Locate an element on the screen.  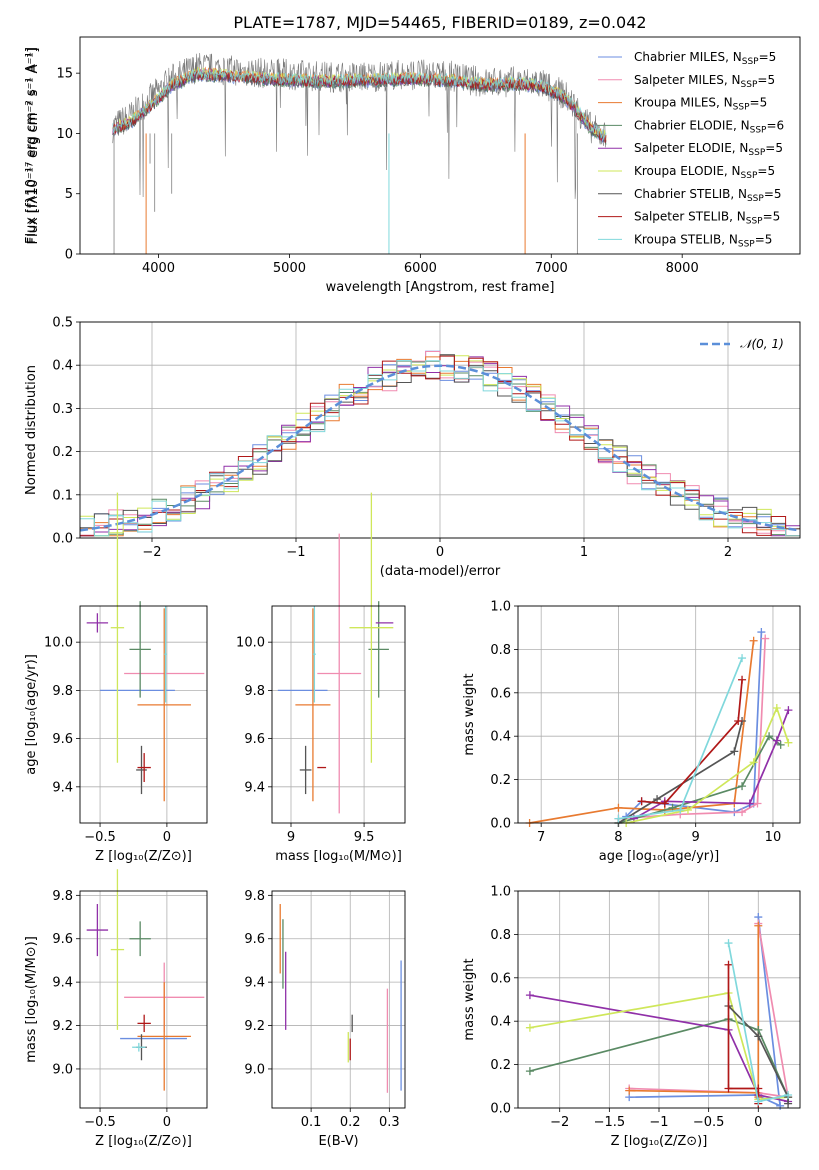
mass_vs_EBV-axes: 0.1 0.2 0.3 9.0 9.2 9.4 9.6 9.8 E(B-V) is located at coordinates (325, 1019).